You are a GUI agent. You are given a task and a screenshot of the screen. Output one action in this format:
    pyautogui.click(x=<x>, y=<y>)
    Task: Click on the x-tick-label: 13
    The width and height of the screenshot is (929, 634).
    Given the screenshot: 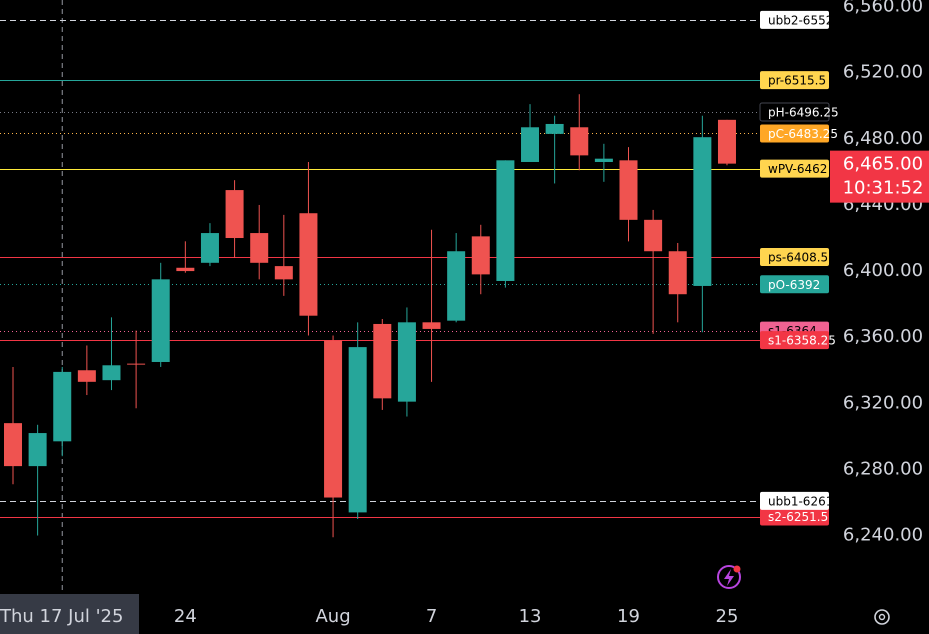 What is the action you would take?
    pyautogui.click(x=530, y=616)
    